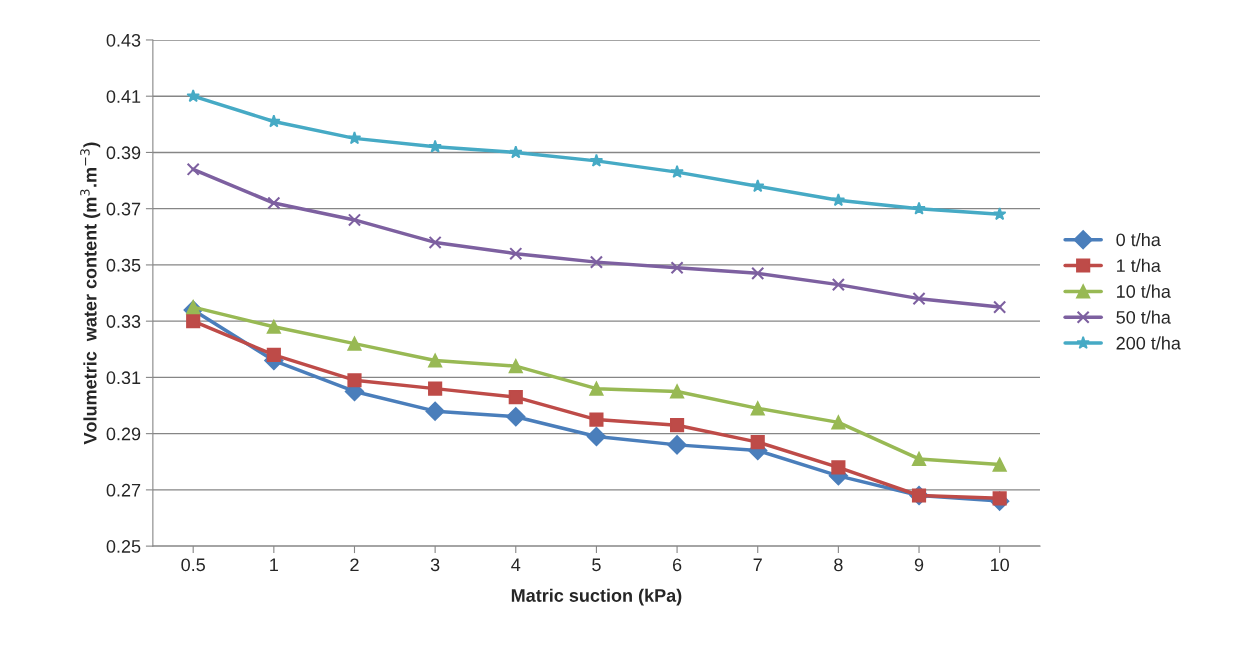 The width and height of the screenshot is (1253, 666). I want to click on x-tick-label: 9, so click(919, 565).